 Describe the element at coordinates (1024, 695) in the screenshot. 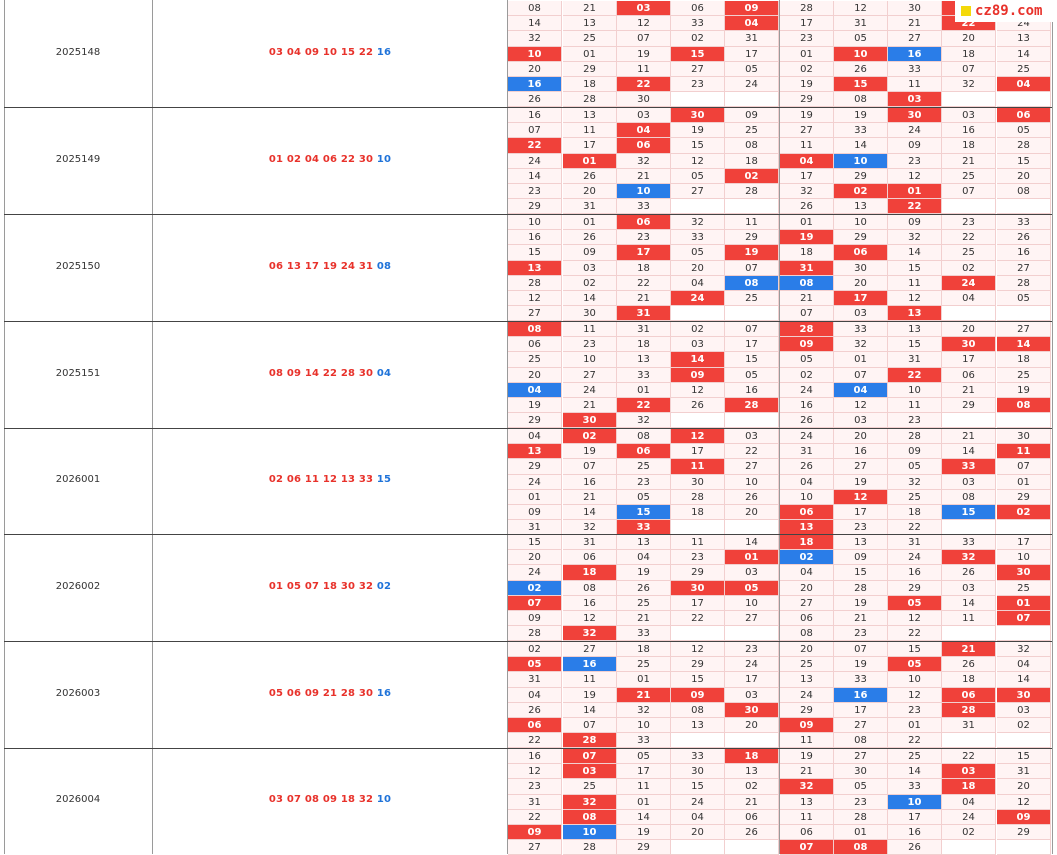

I see `number-cell: 30` at that location.